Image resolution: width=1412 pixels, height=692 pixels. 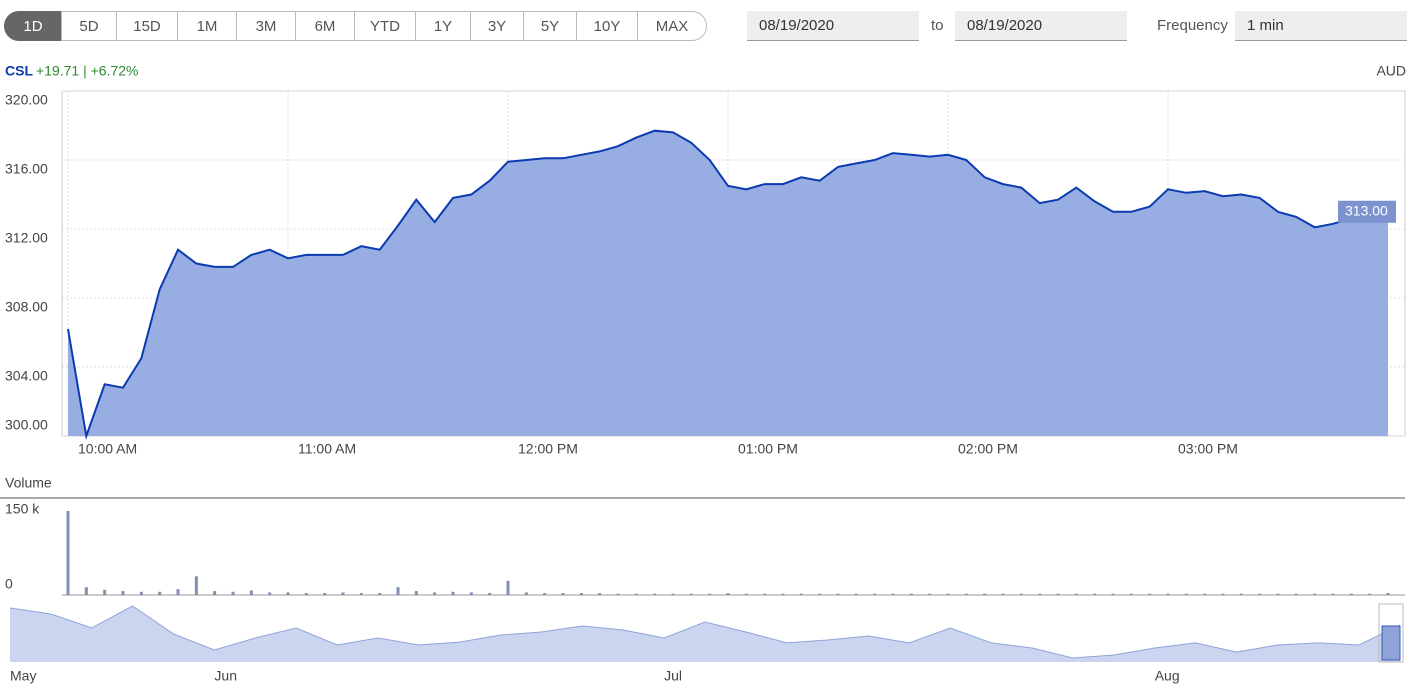 What do you see at coordinates (23, 676) in the screenshot?
I see `navigator-label: May` at bounding box center [23, 676].